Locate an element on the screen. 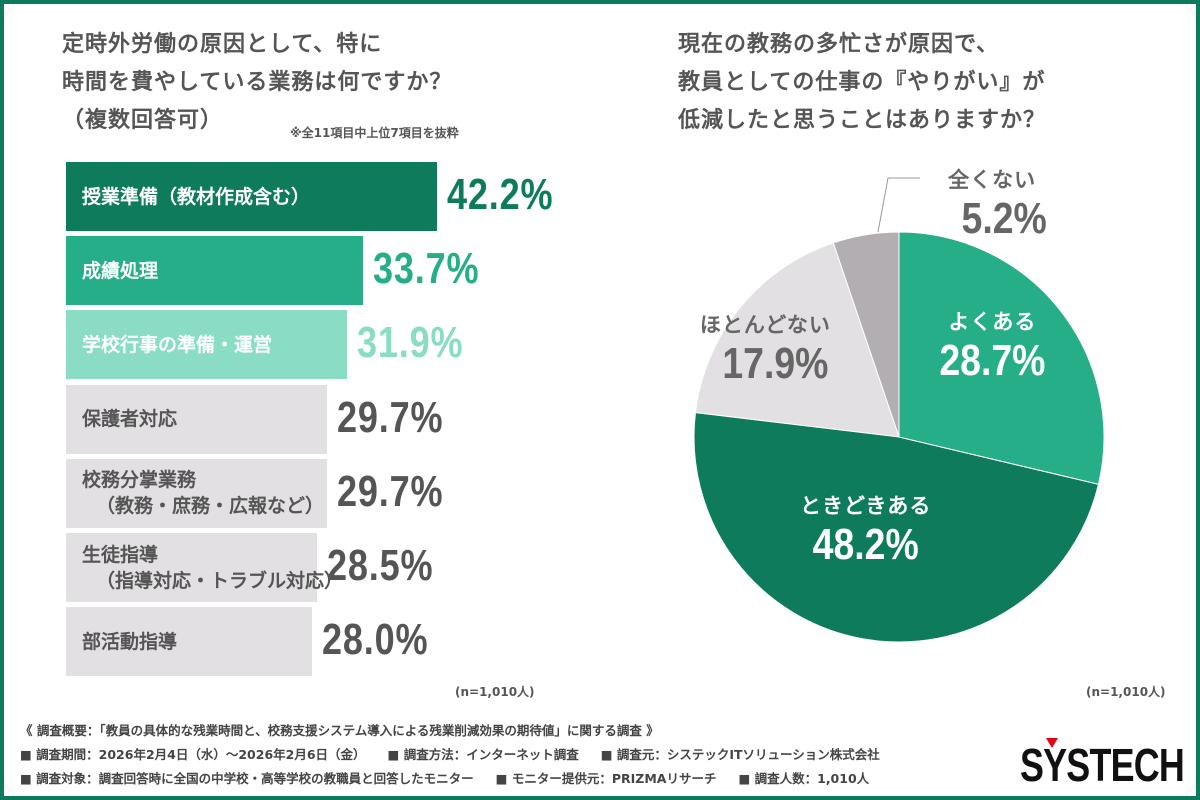 The width and height of the screenshot is (1200, 800). bar-value-label: 28.5% is located at coordinates (380, 565).